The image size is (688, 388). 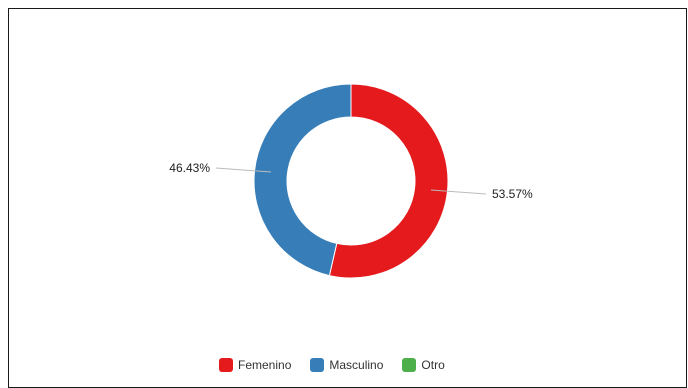 What do you see at coordinates (356, 365) in the screenshot?
I see `legend-label-masculino: Masculino` at bounding box center [356, 365].